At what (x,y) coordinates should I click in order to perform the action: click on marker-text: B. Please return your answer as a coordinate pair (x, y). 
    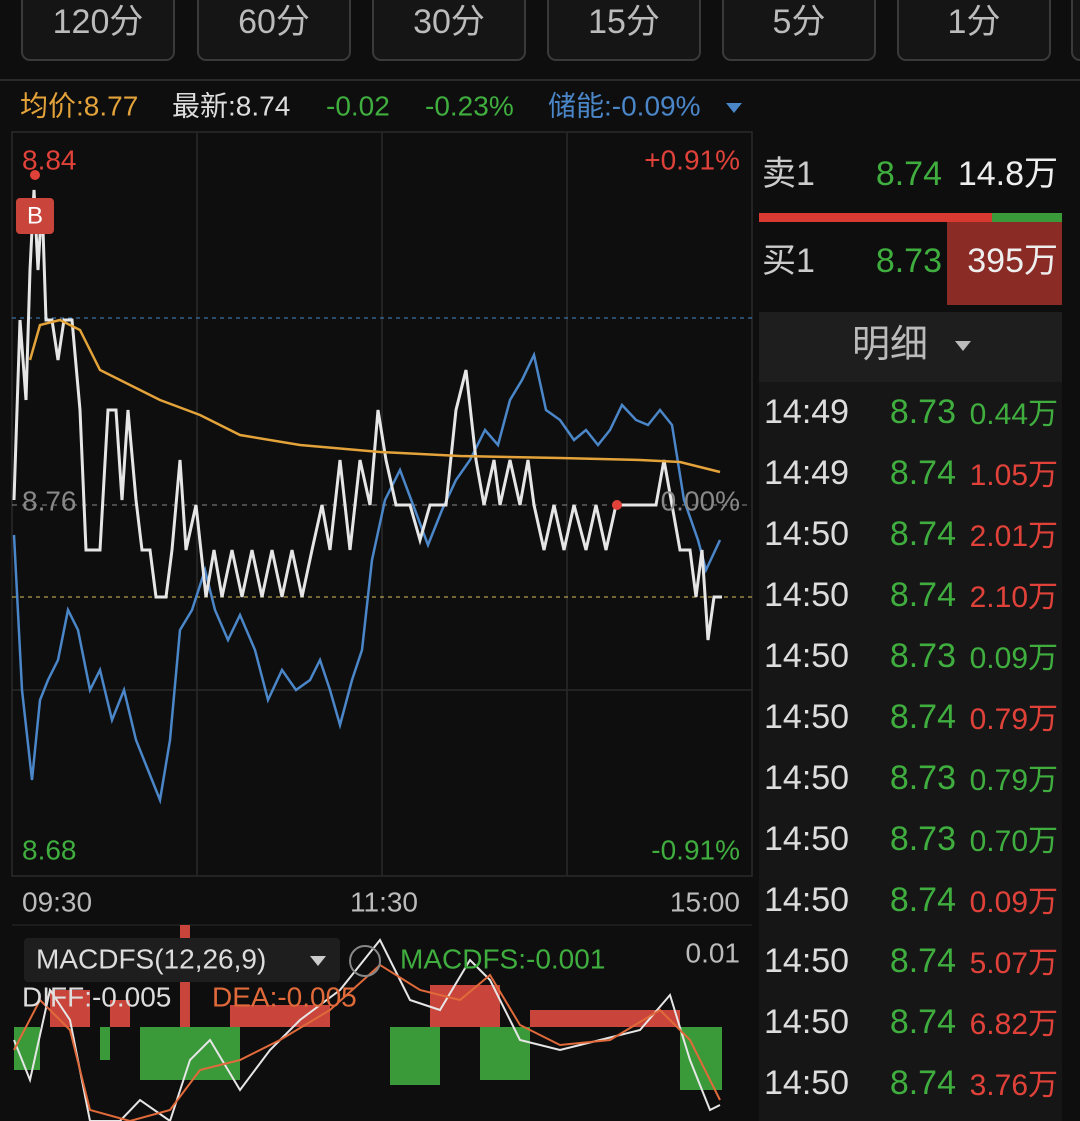
    Looking at the image, I should click on (35, 215).